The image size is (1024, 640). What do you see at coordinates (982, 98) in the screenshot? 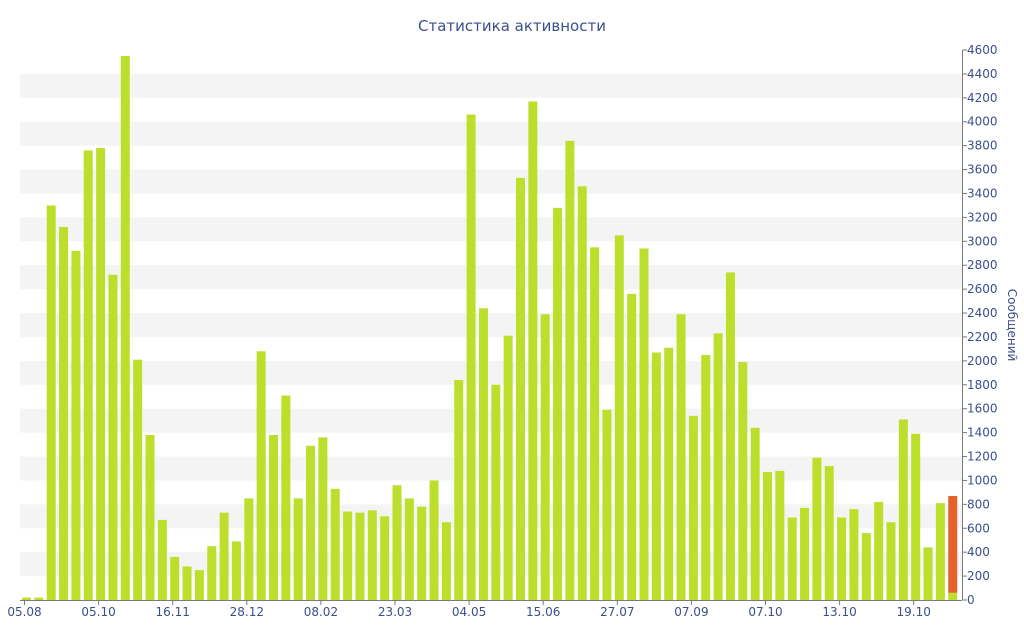
I see `y-tick-label: 4200` at bounding box center [982, 98].